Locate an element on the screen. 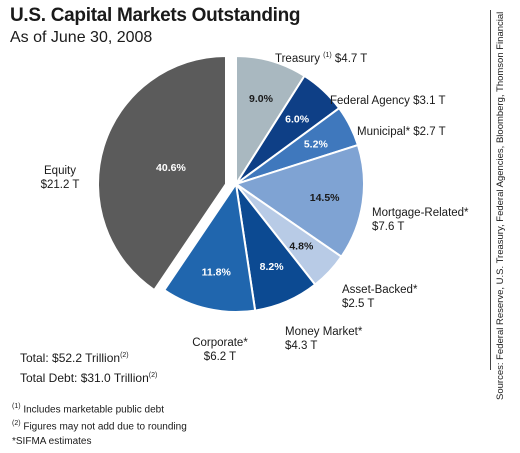 The width and height of the screenshot is (520, 453). pie-slice-equity is located at coordinates (162, 173).